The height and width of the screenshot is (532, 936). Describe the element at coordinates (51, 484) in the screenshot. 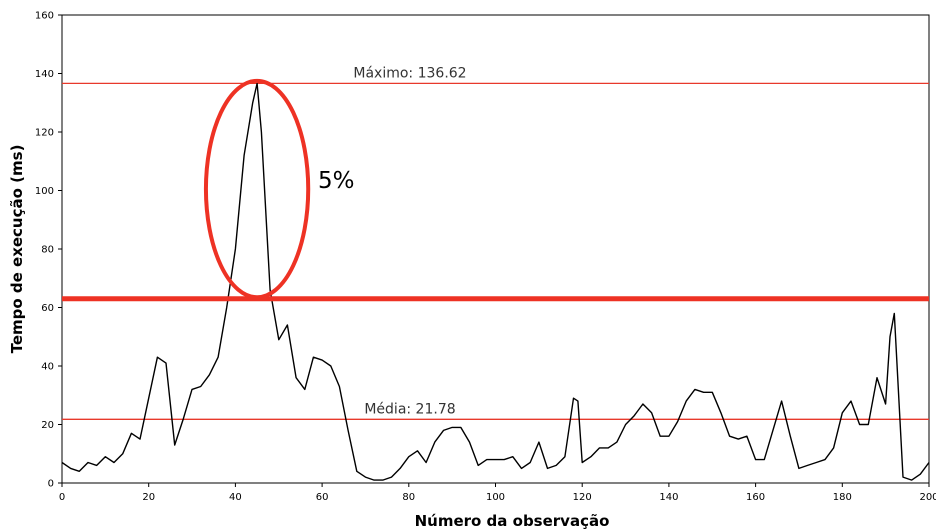

I see `y-tick-label: 0` at that location.